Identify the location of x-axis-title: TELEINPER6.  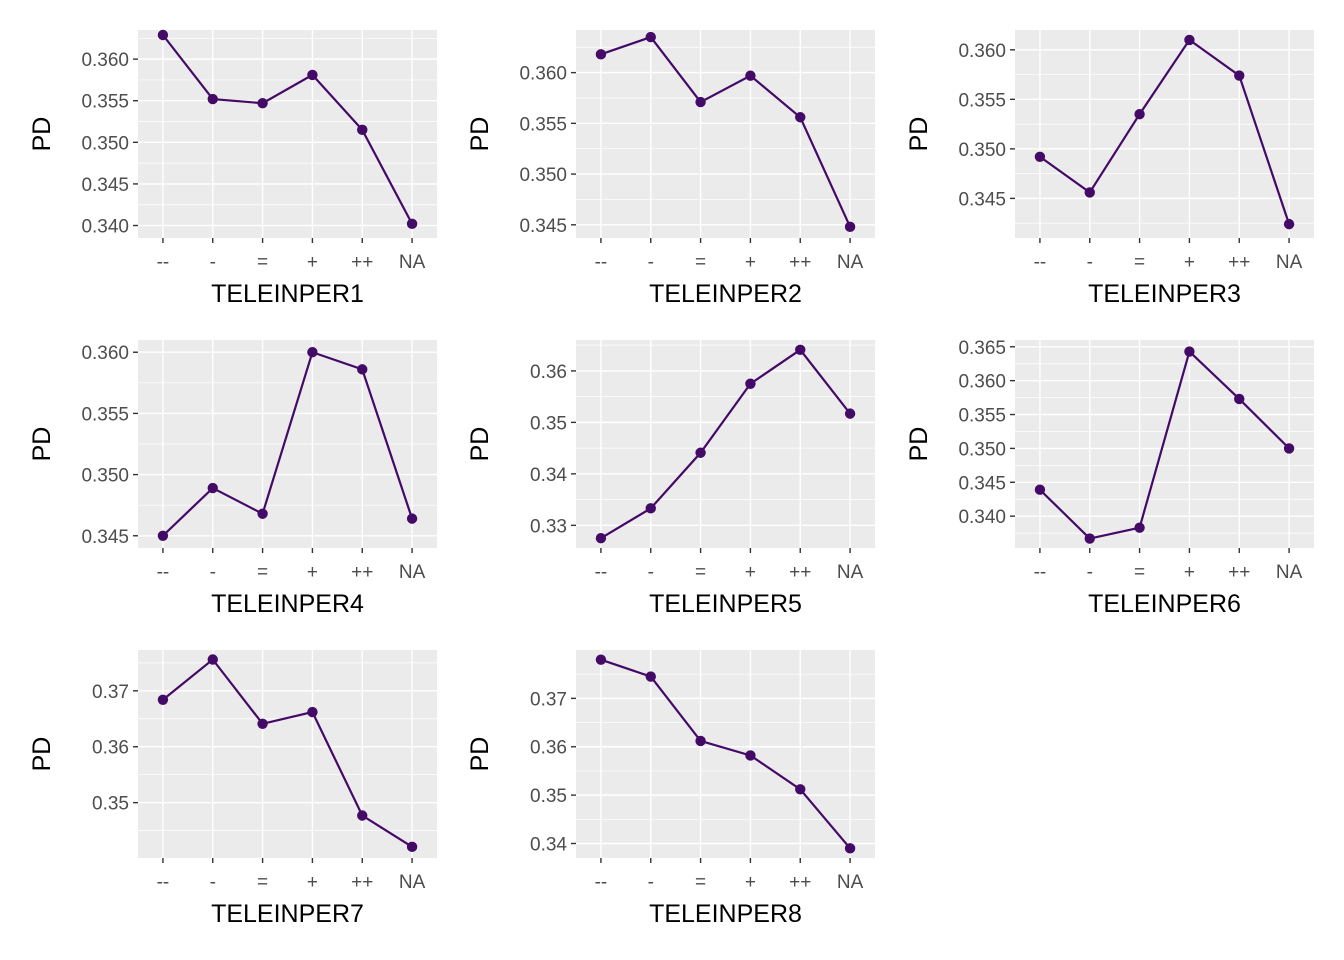
(1164, 604).